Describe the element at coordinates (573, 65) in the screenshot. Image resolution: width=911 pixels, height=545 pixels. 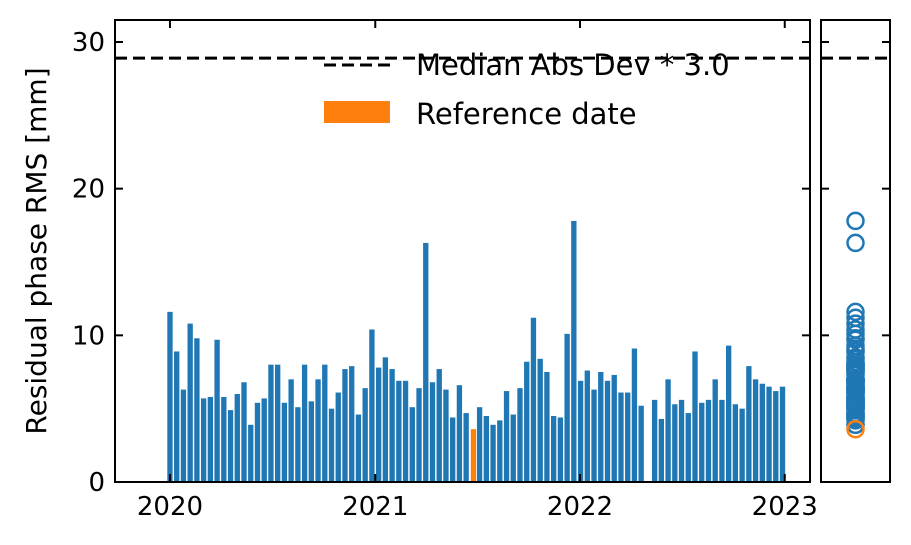
I see `legend-threshold-label: Median Abs Dev * 3.0` at that location.